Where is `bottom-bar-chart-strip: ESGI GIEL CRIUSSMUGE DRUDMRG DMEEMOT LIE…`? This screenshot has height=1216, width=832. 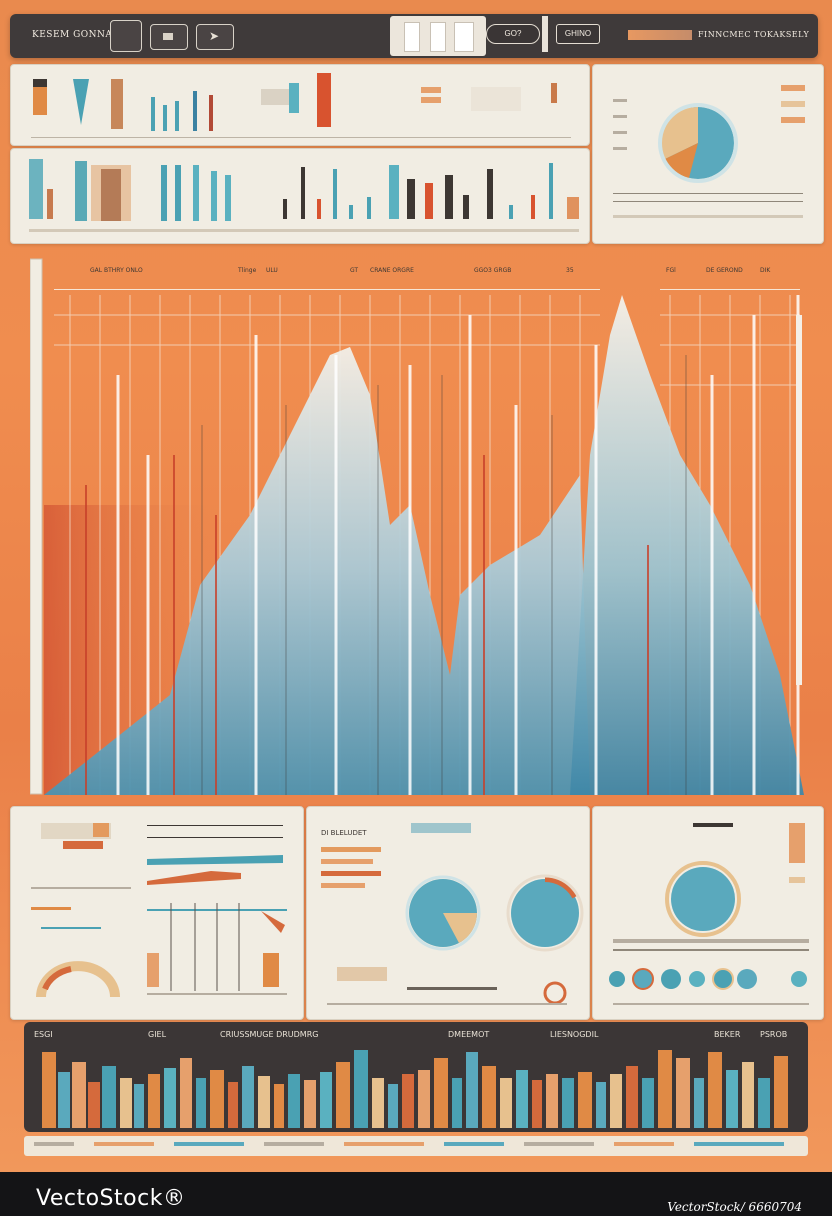 bottom-bar-chart-strip: ESGI GIEL CRIUSSMUGE DRUDMRG DMEEMOT LIE… is located at coordinates (416, 1077).